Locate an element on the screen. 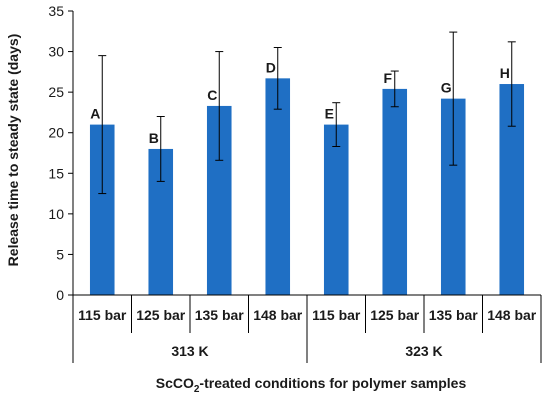 The width and height of the screenshot is (550, 401). bar-letter: F is located at coordinates (387, 78).